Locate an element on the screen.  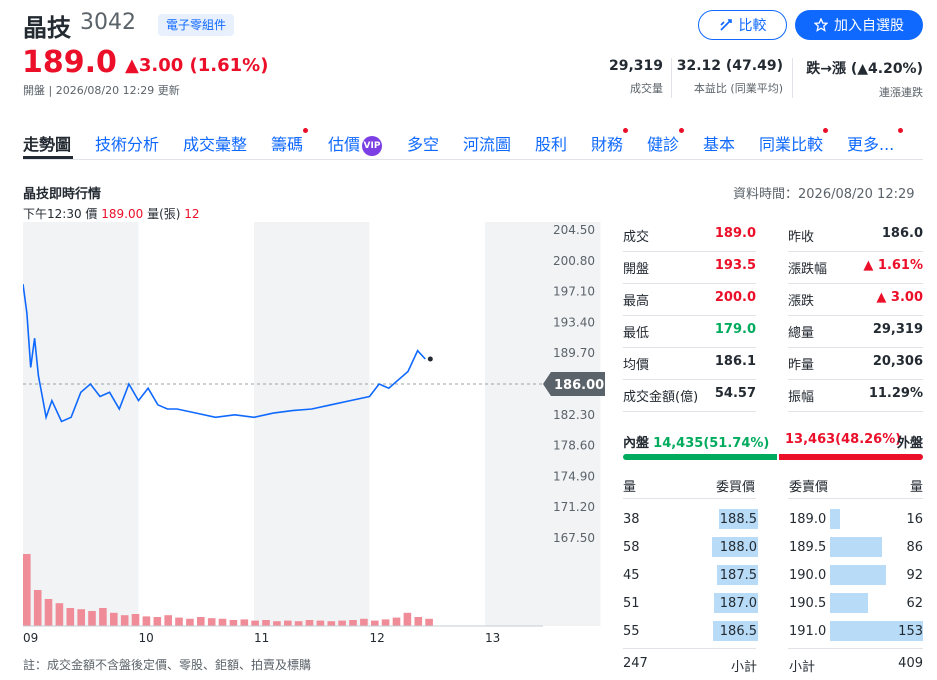
tab-valuation: 估價 VIP is located at coordinates (355, 143).